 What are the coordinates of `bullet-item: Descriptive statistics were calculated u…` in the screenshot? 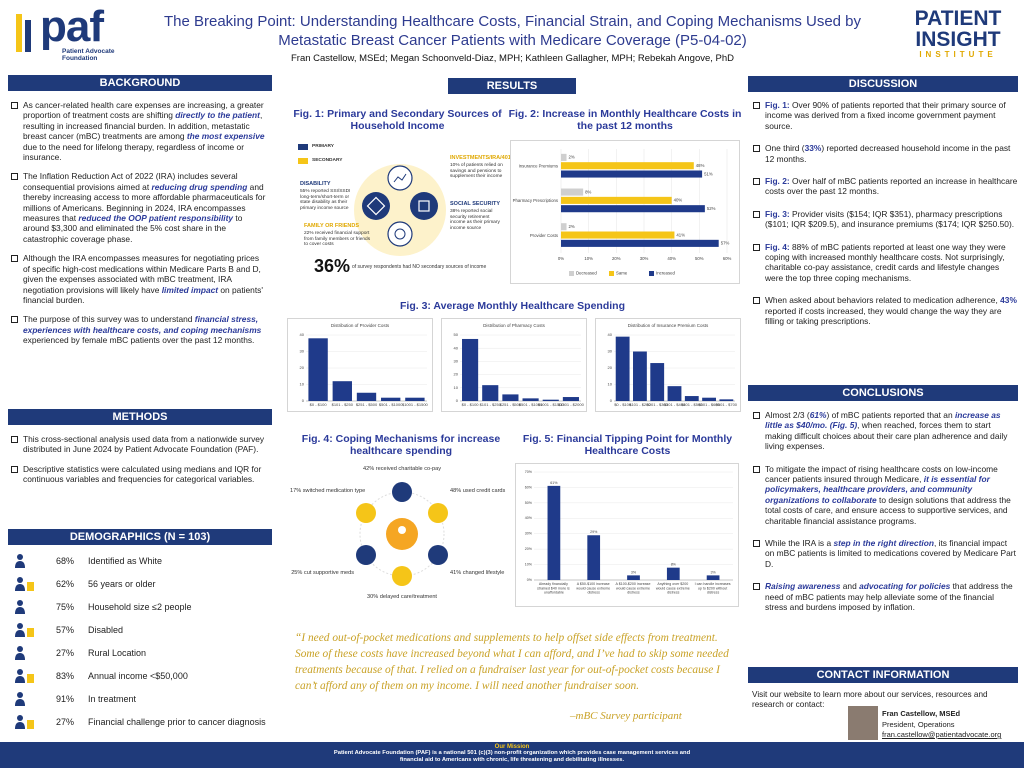 It's located at (139, 474).